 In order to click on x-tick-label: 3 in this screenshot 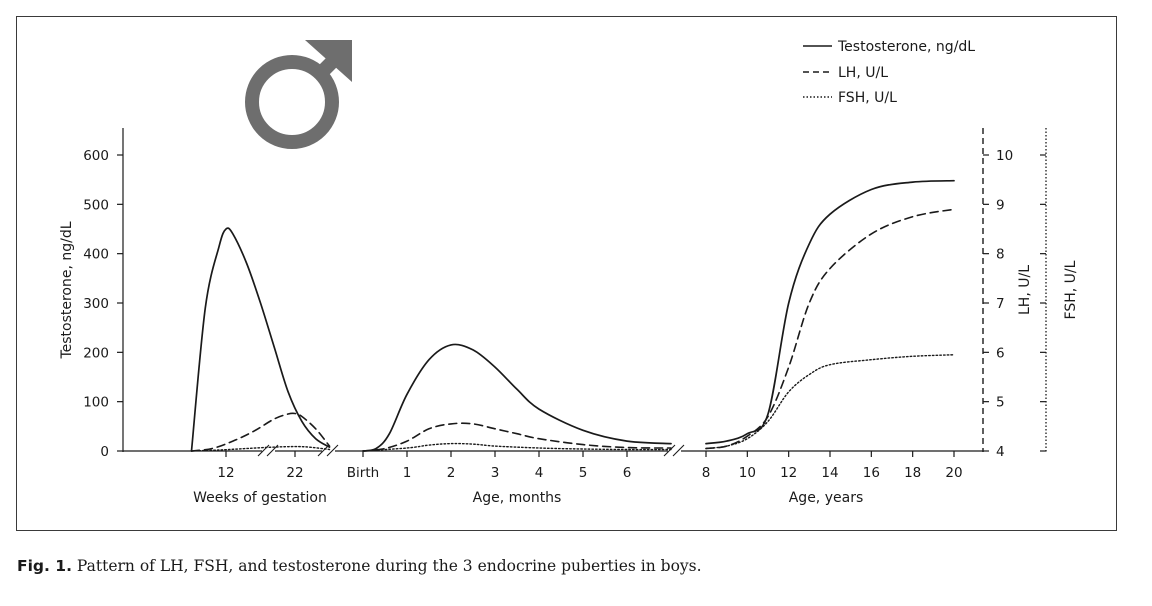, I will do `click(495, 473)`.